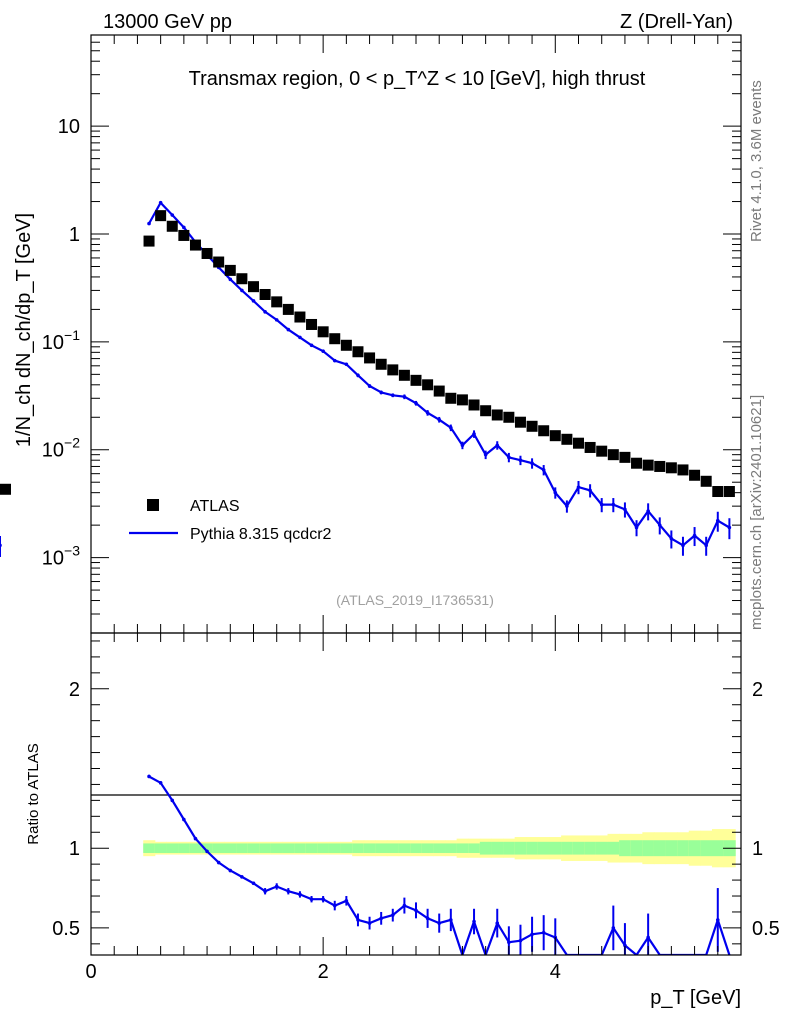 The width and height of the screenshot is (786, 1024). I want to click on x-tick-labels: 0 2 4, so click(322, 972).